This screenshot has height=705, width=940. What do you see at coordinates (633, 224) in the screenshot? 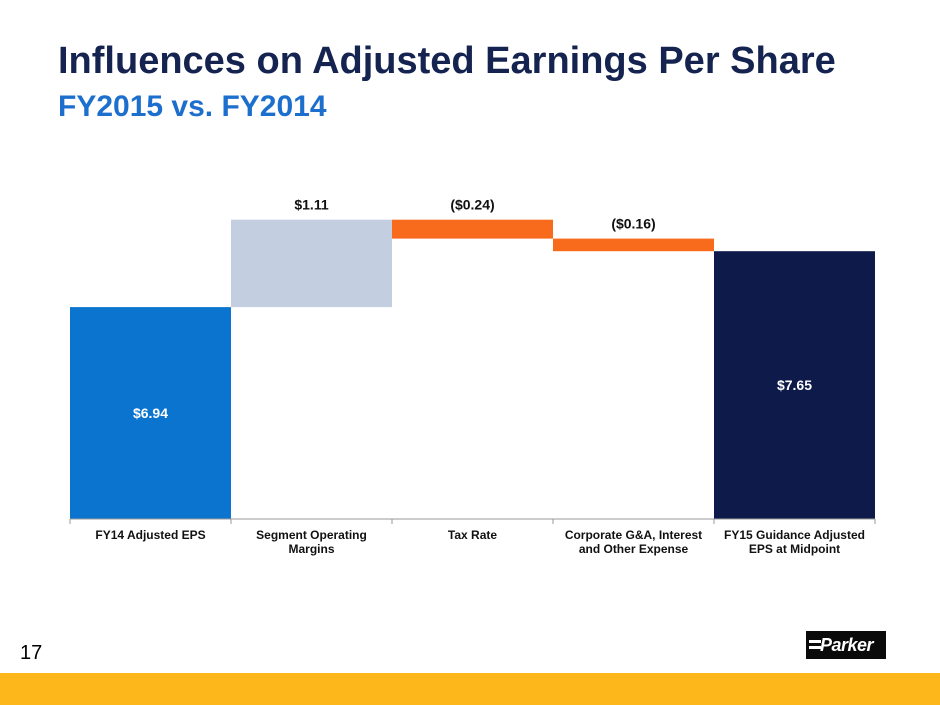
I see `data-label-3: ($0.16)` at bounding box center [633, 224].